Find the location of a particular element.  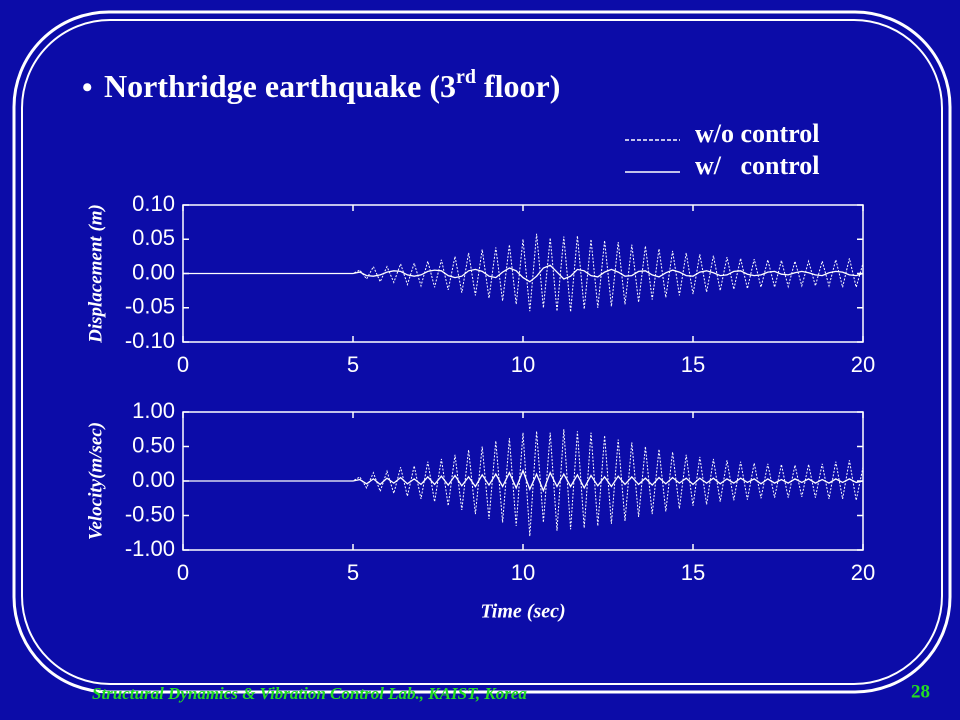

legend-label: w/ control is located at coordinates (757, 165).